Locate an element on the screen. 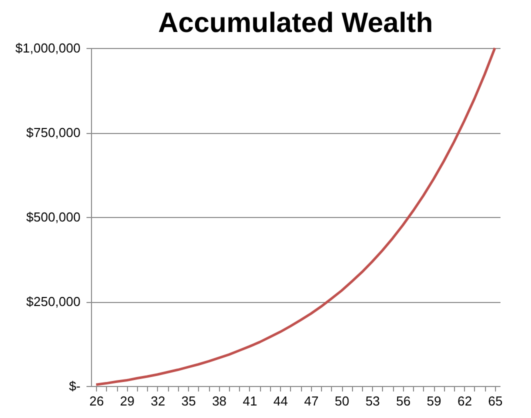 This screenshot has height=418, width=531. x-tick-label: 59 is located at coordinates (434, 401).